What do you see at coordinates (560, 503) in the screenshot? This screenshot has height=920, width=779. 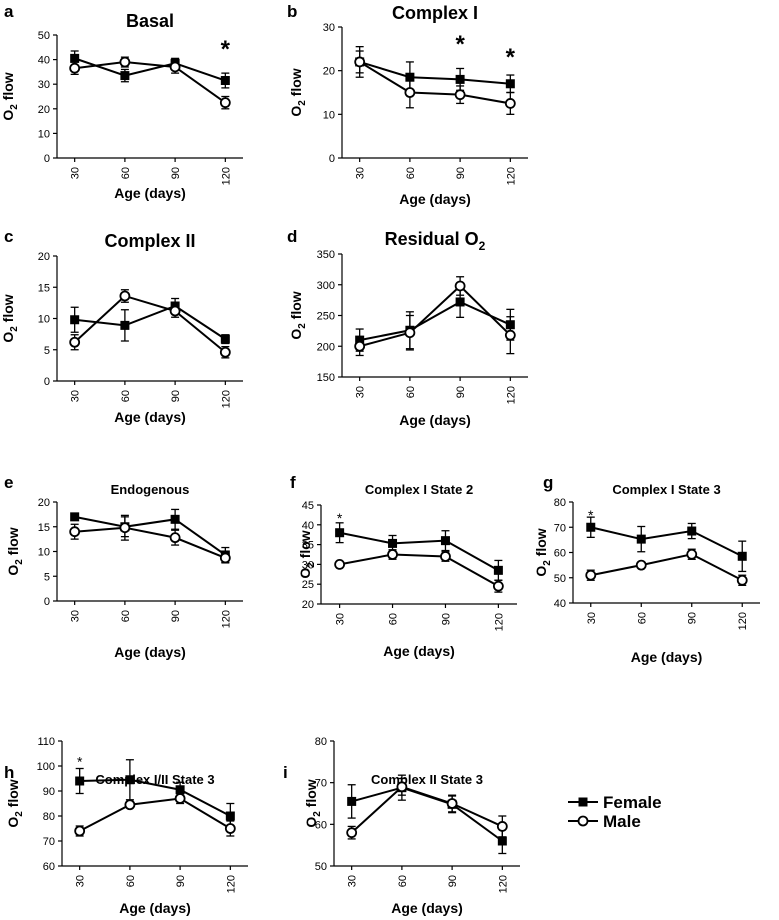 I see `y-tick-label: 80` at bounding box center [560, 503].